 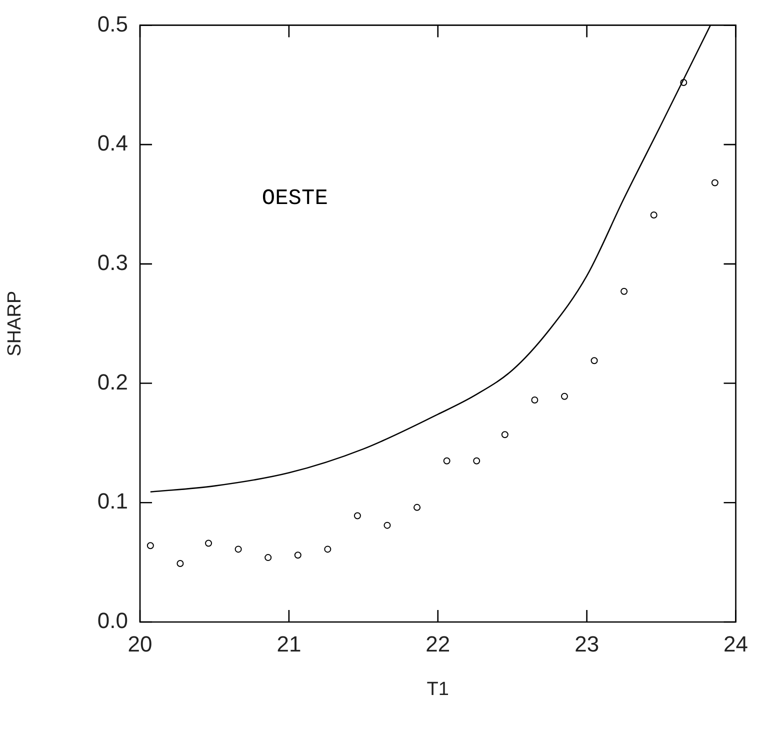 I want to click on annotation: OESTE, so click(x=295, y=199).